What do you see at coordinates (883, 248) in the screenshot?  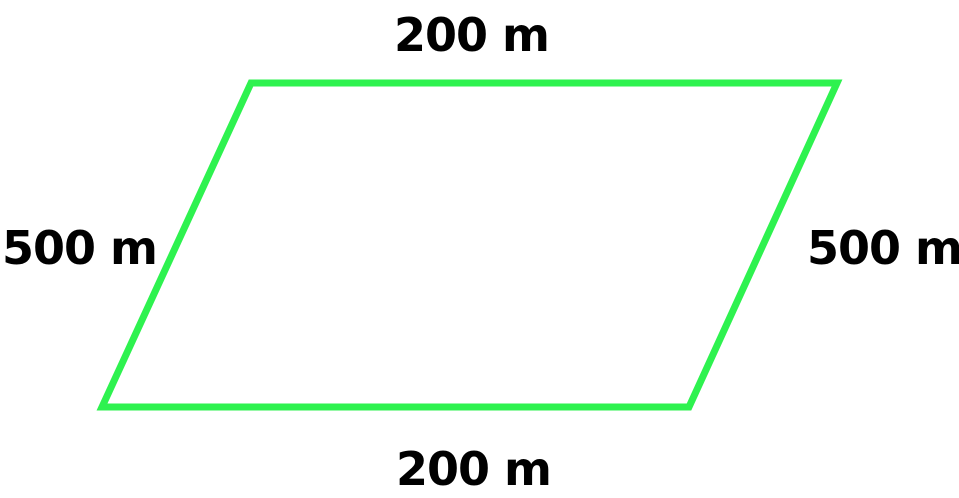 I see `right-side-length-label: 500 m` at bounding box center [883, 248].